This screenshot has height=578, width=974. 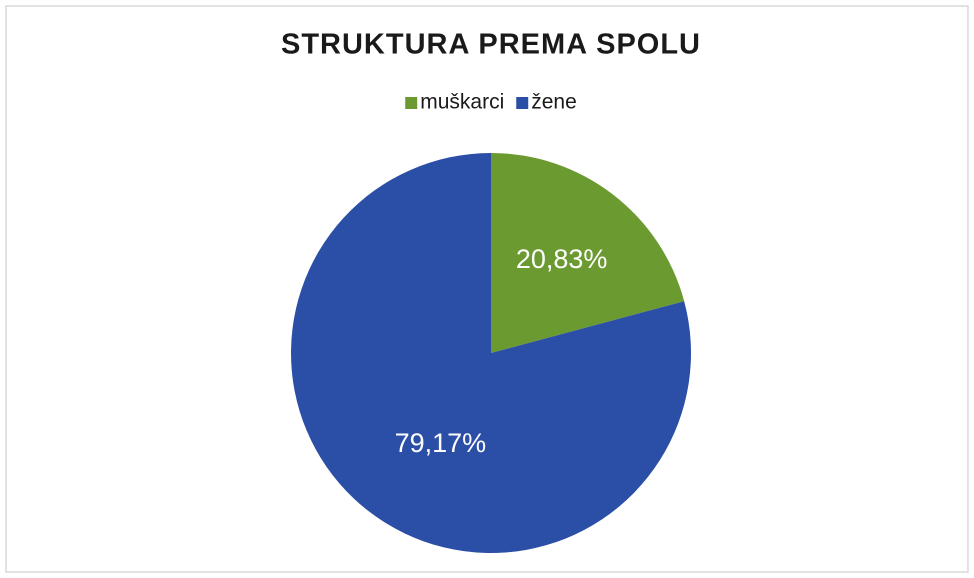 What do you see at coordinates (491, 45) in the screenshot?
I see `chart-title: STRUKTURA PREMA SPOLU` at bounding box center [491, 45].